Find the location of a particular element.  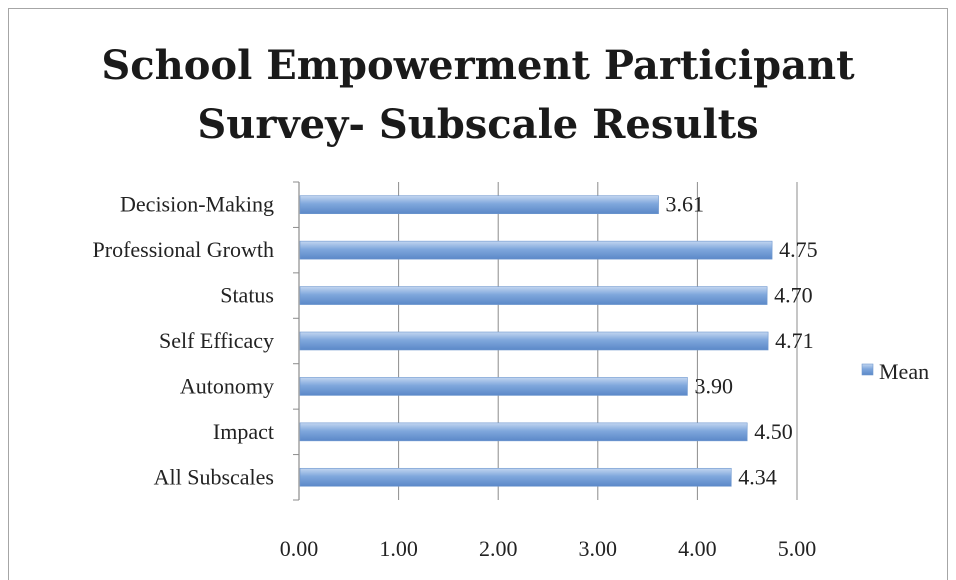

legend-swatch is located at coordinates (867, 369).